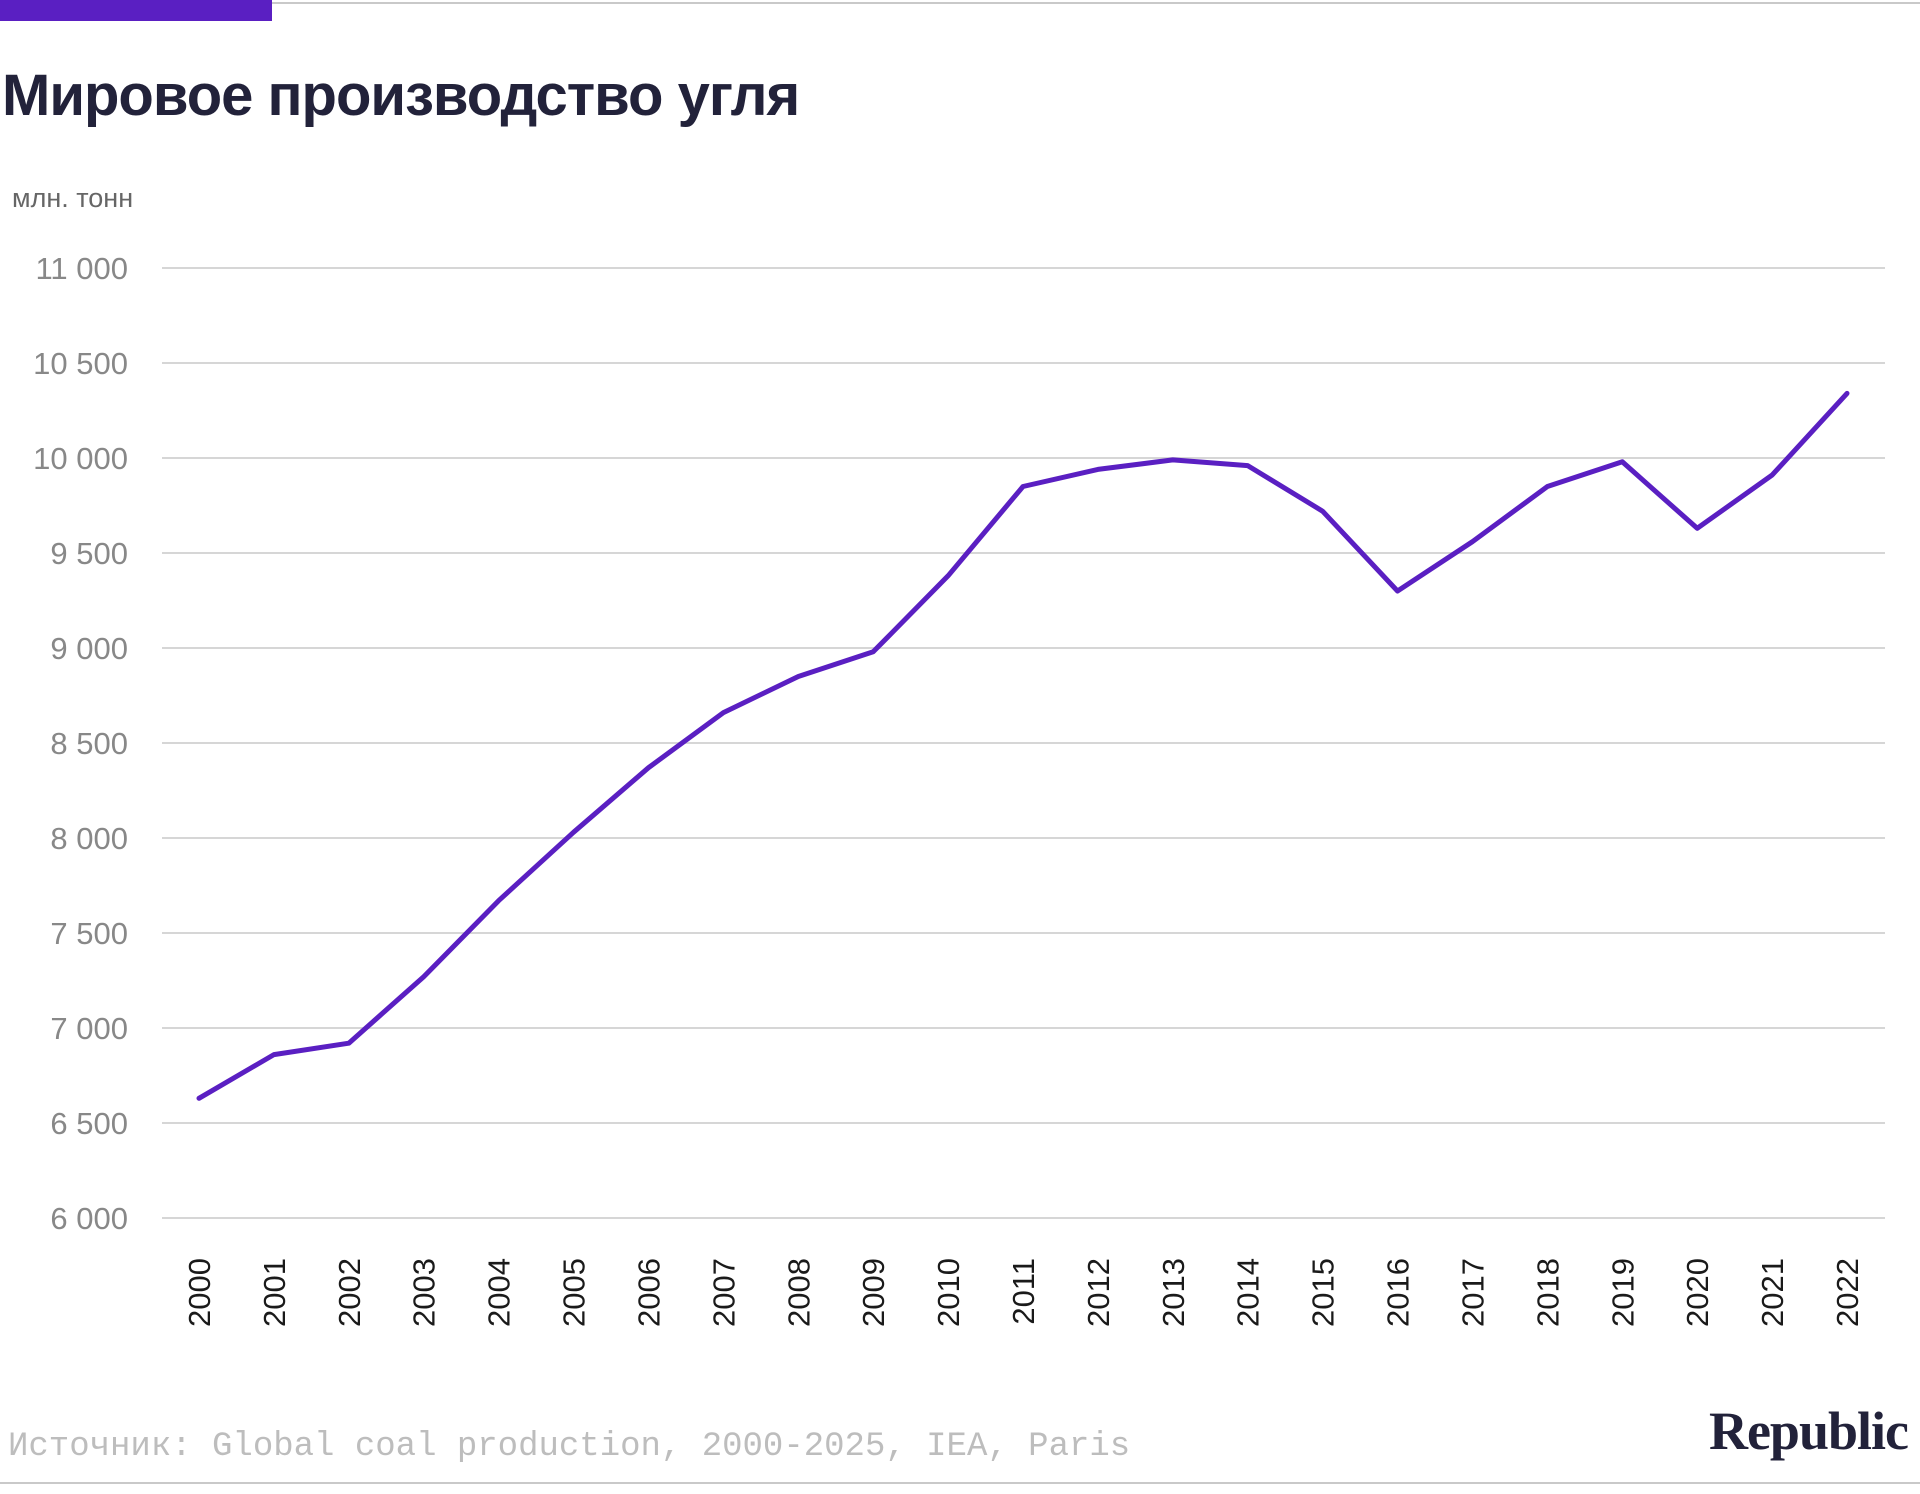 The width and height of the screenshot is (1920, 1494). I want to click on y-tick-label: 9 000, so click(89, 648).